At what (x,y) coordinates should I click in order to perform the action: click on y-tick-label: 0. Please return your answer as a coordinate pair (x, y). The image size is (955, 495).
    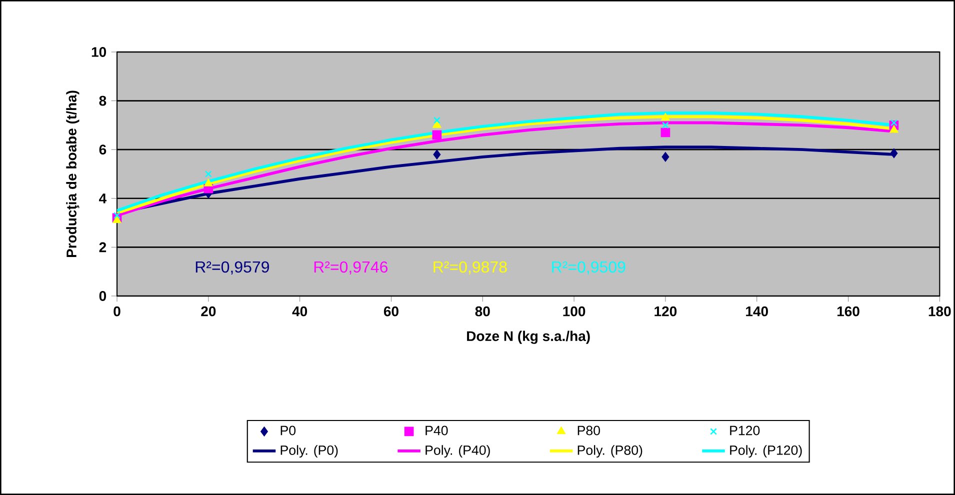
    Looking at the image, I should click on (102, 296).